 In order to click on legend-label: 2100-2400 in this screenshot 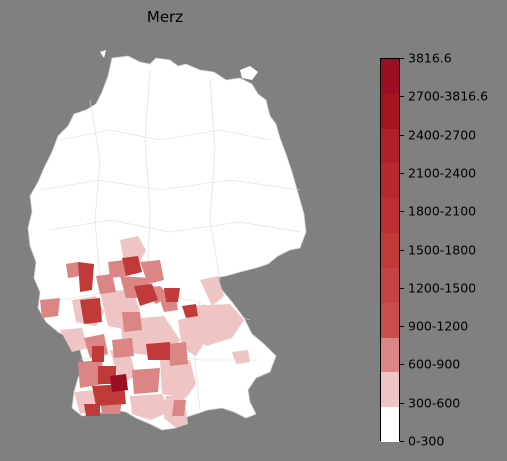, I will do `click(442, 173)`.